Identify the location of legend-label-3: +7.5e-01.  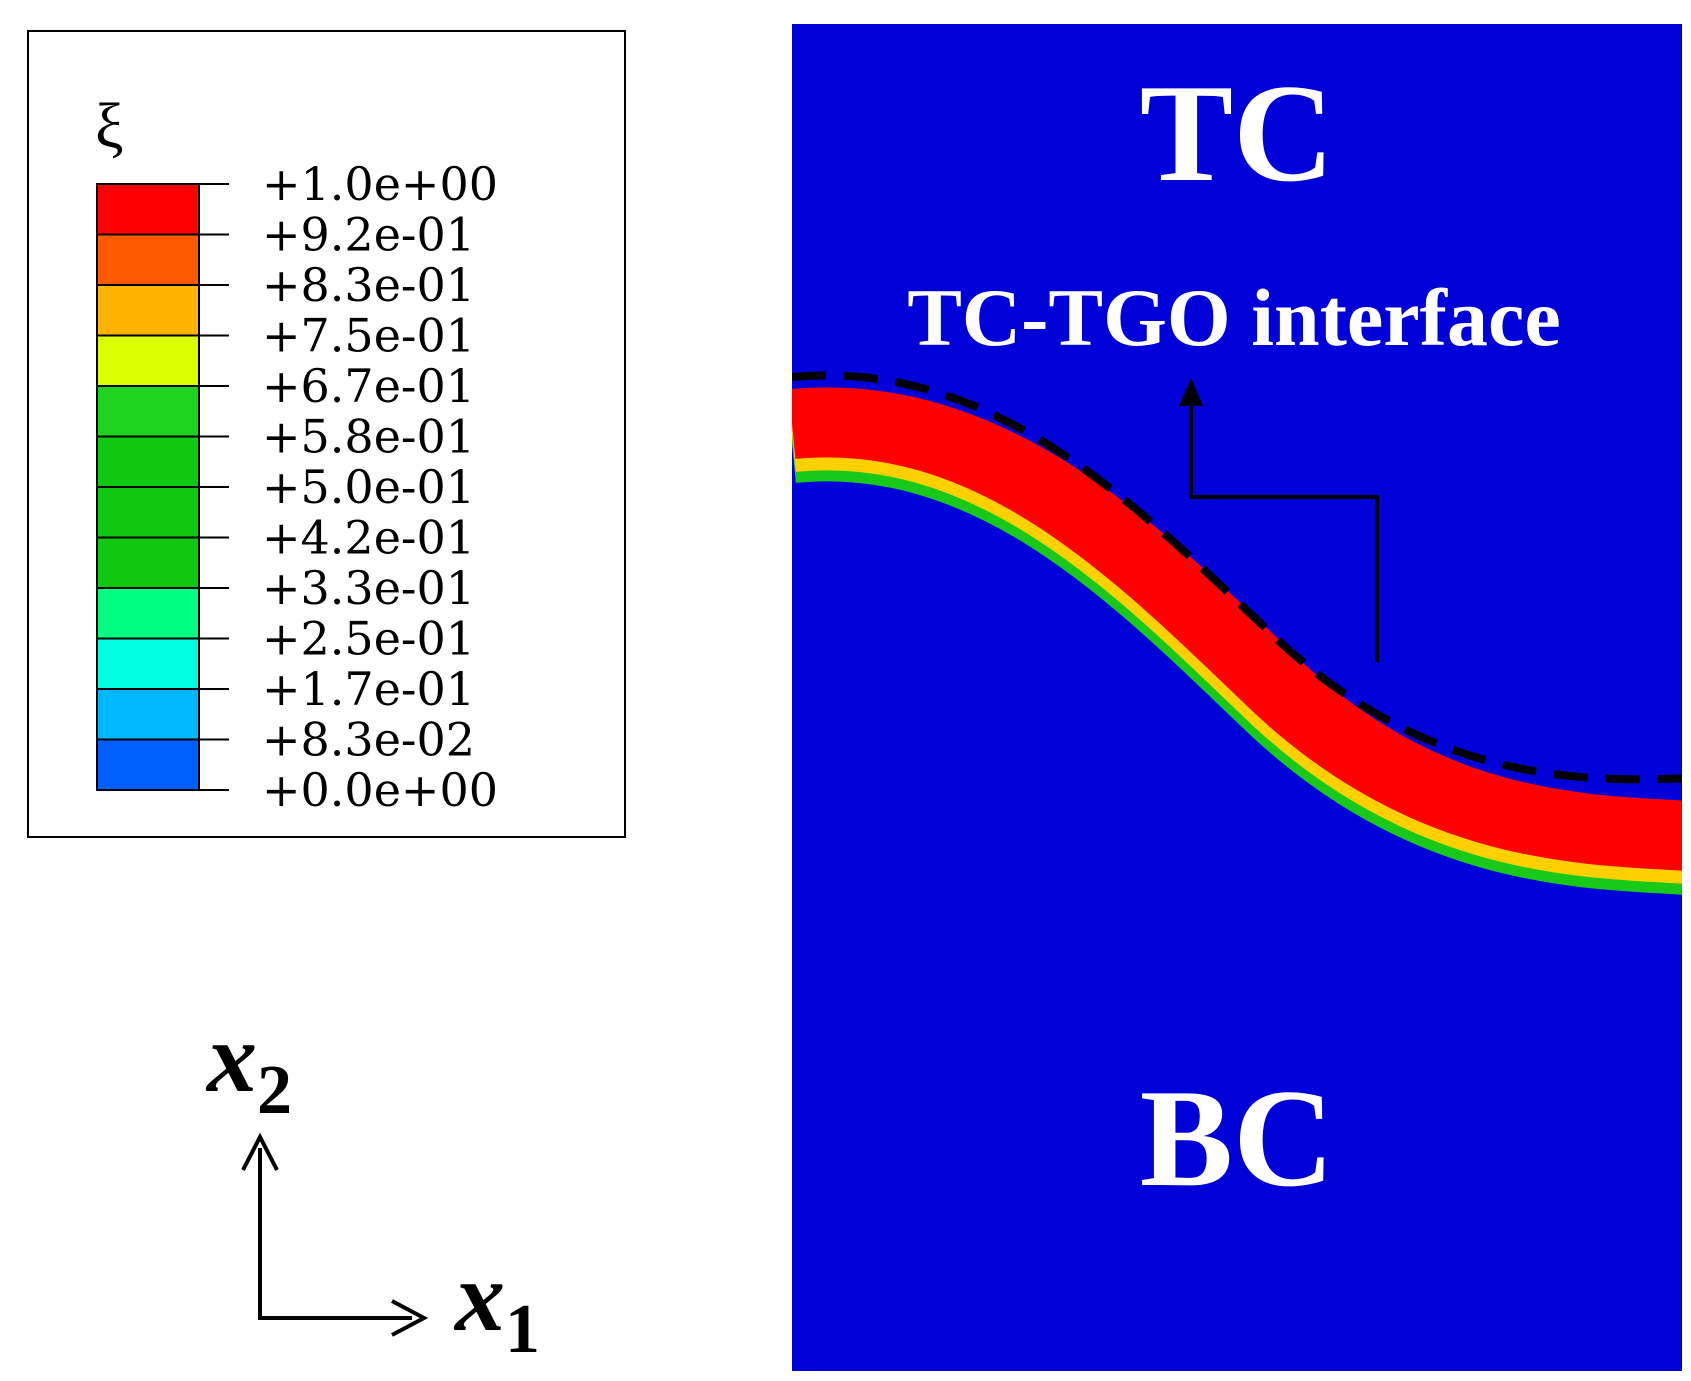
(368, 336).